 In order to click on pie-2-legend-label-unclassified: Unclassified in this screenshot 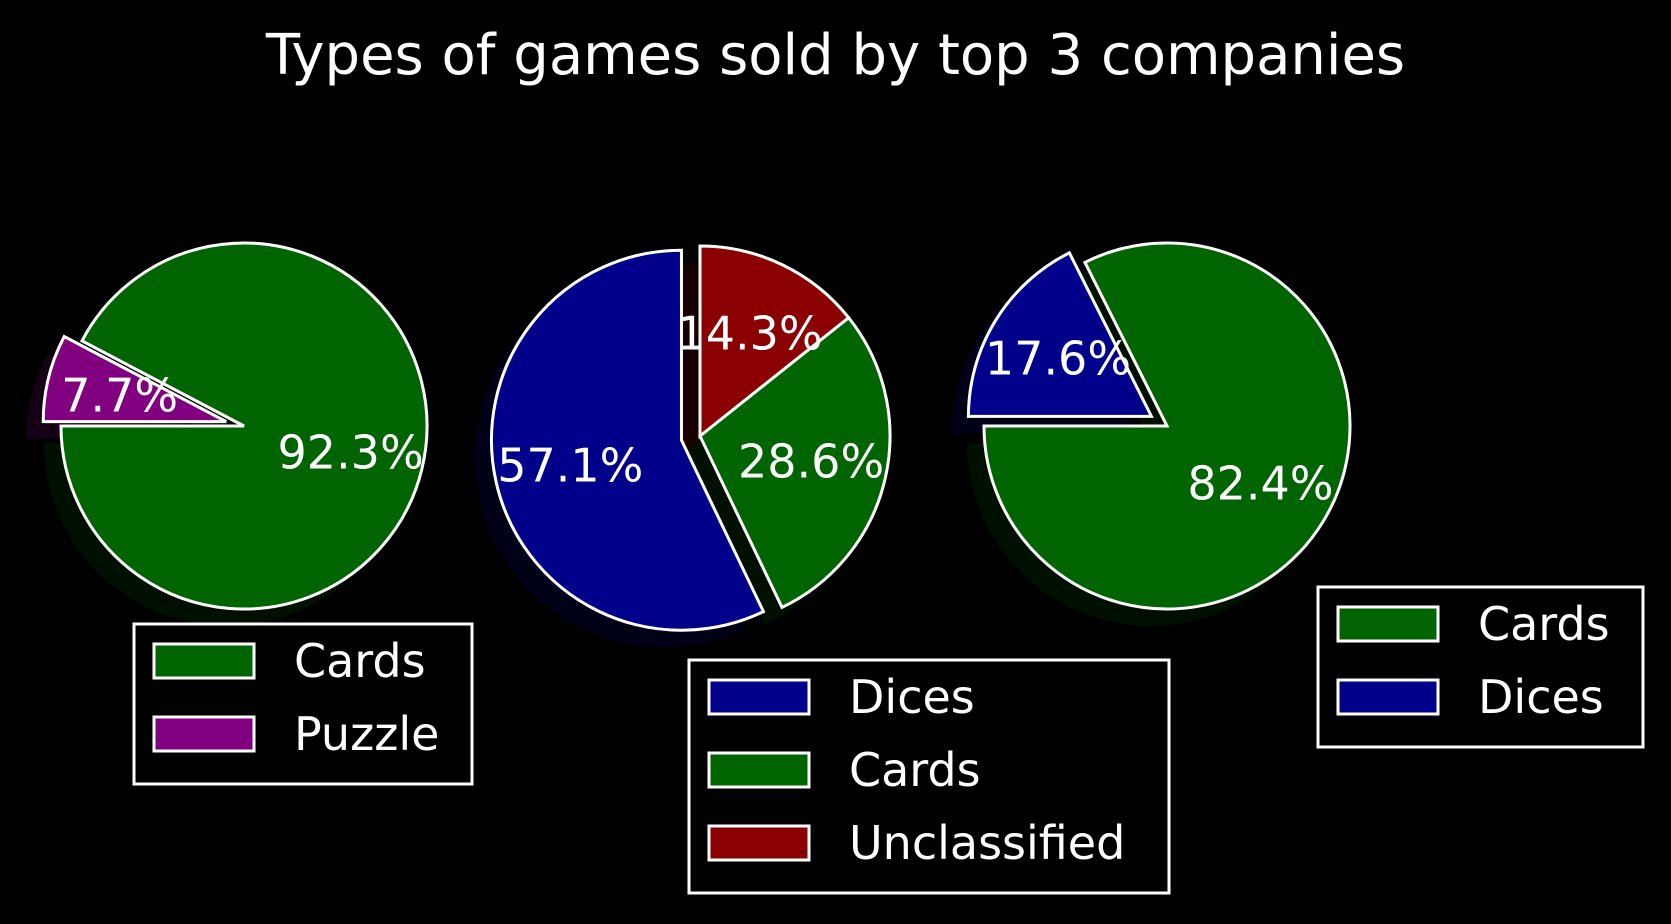, I will do `click(987, 843)`.